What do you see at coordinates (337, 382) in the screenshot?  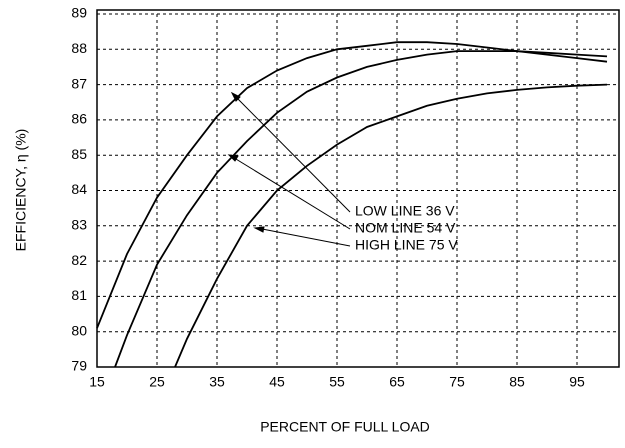 I see `x-tick-label: 55` at bounding box center [337, 382].